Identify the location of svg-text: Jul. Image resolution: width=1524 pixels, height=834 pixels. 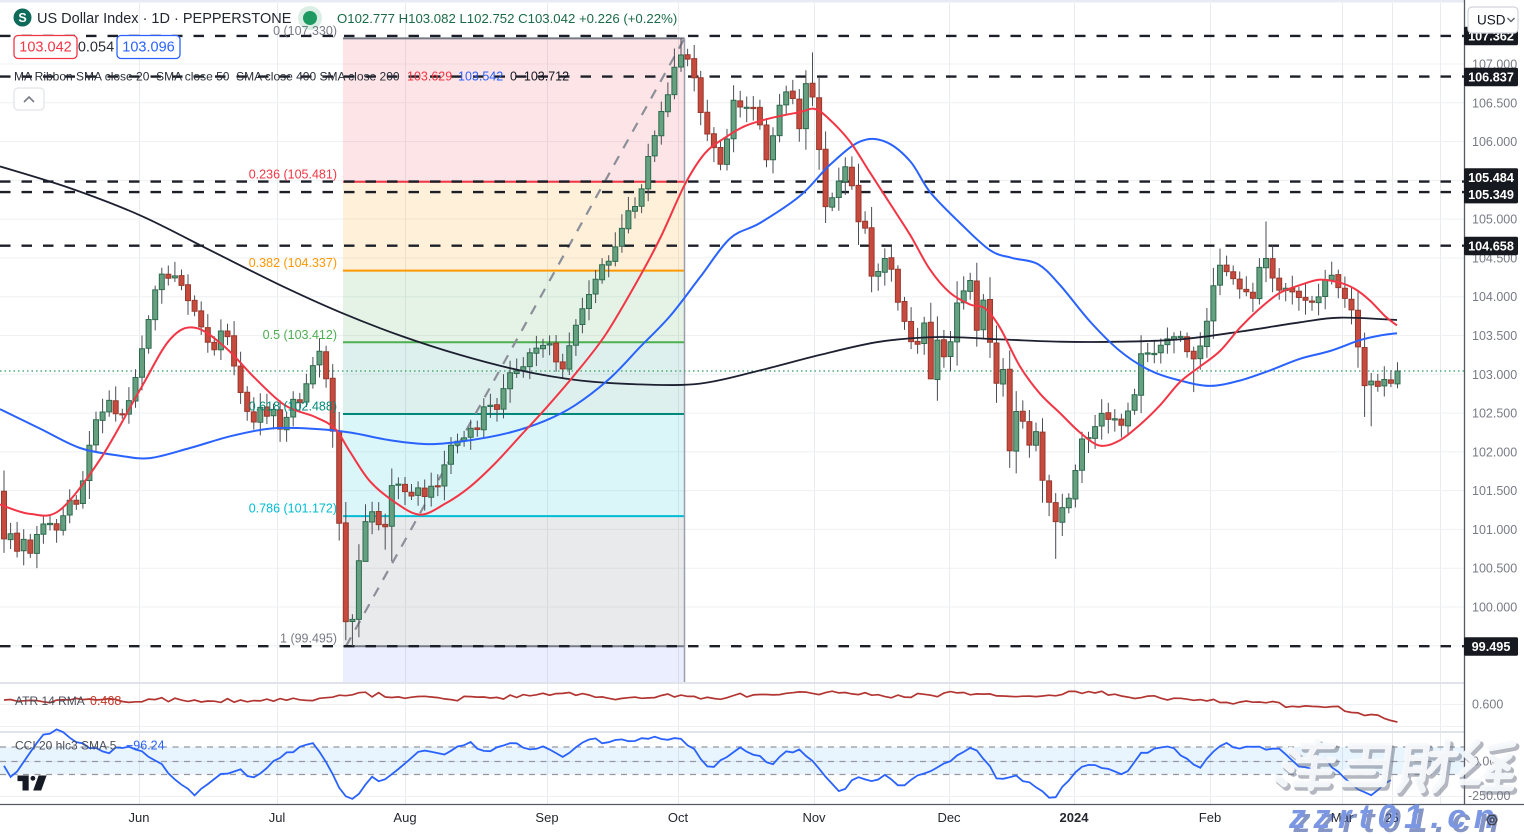
(277, 817).